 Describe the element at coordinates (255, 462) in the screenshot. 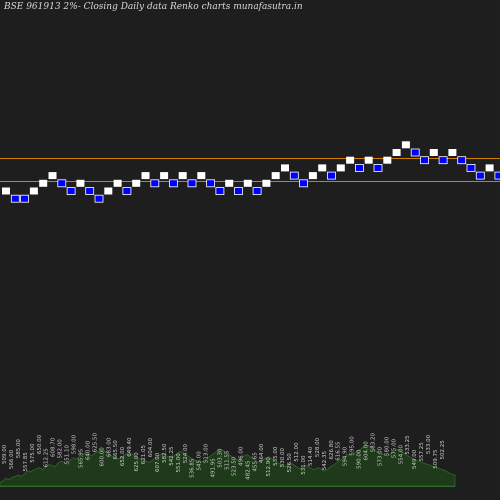

I see `volume-label: 455.65` at that location.